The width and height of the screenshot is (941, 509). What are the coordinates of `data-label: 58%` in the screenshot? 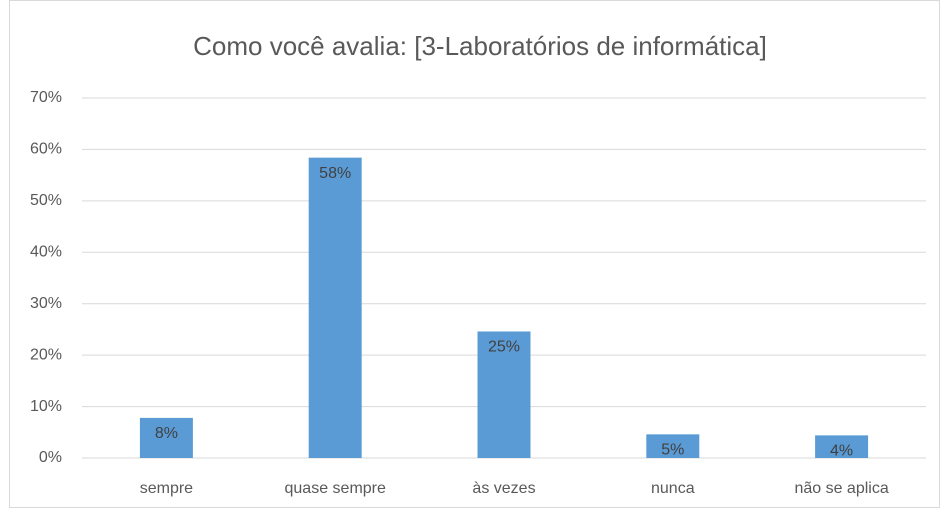 It's located at (335, 173).